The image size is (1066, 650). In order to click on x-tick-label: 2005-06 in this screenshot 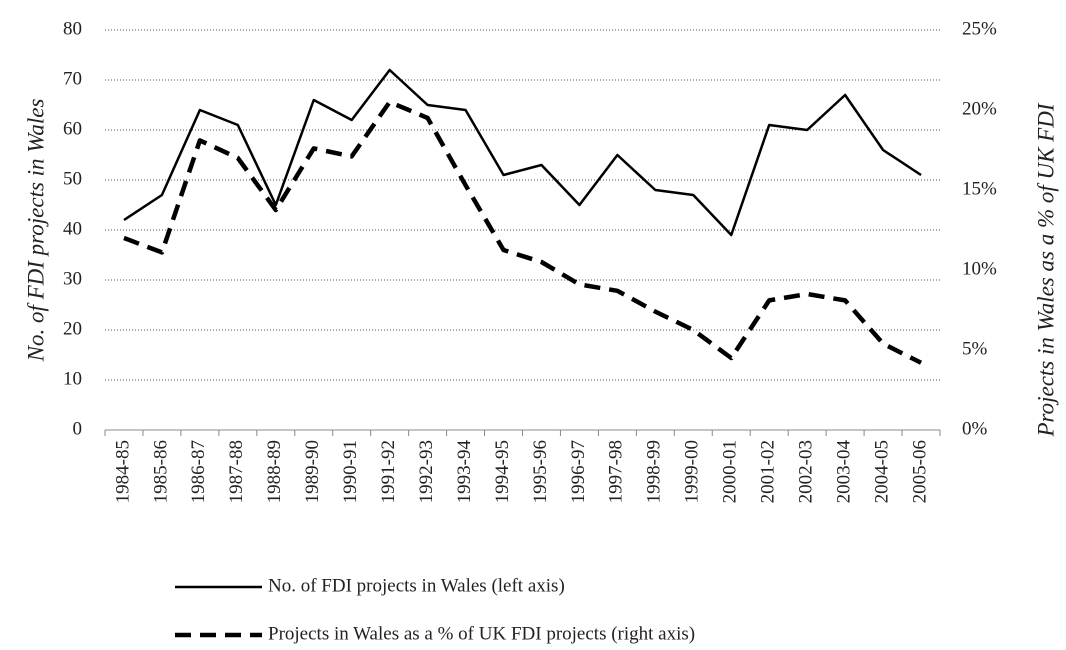, I will do `click(919, 471)`.